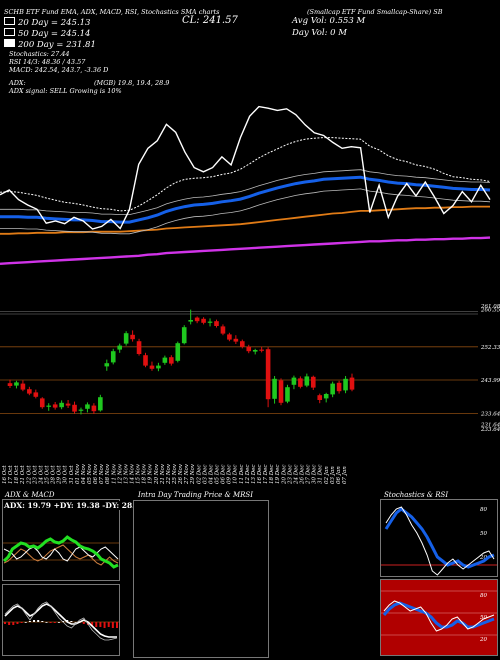  What do you see at coordinates (483, 640) in the screenshot?
I see `rsi-tick-label: 20` at bounding box center [483, 640].